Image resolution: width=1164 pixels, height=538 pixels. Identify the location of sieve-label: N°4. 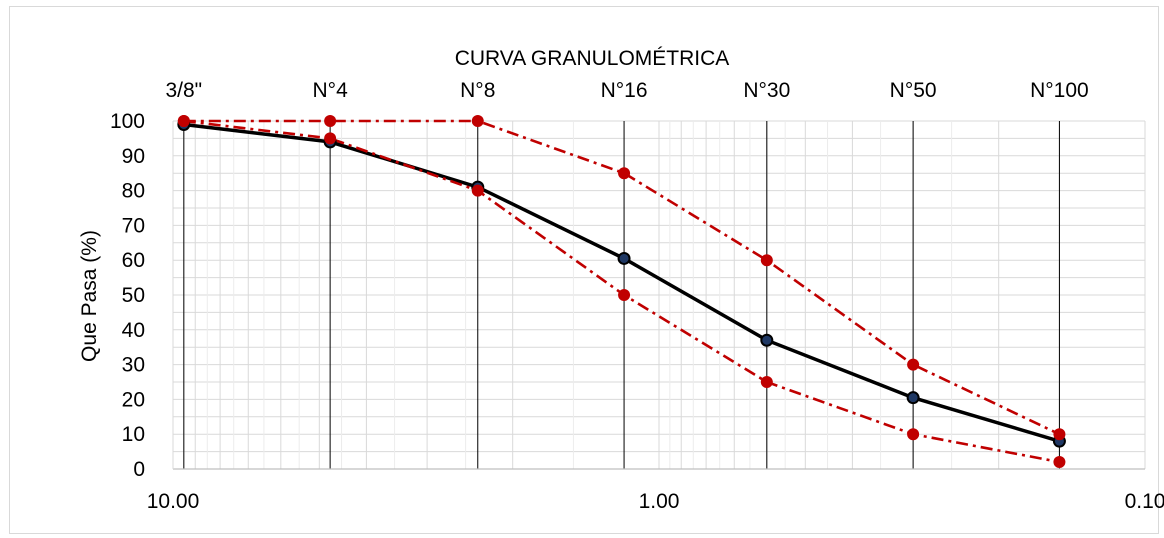
(331, 90).